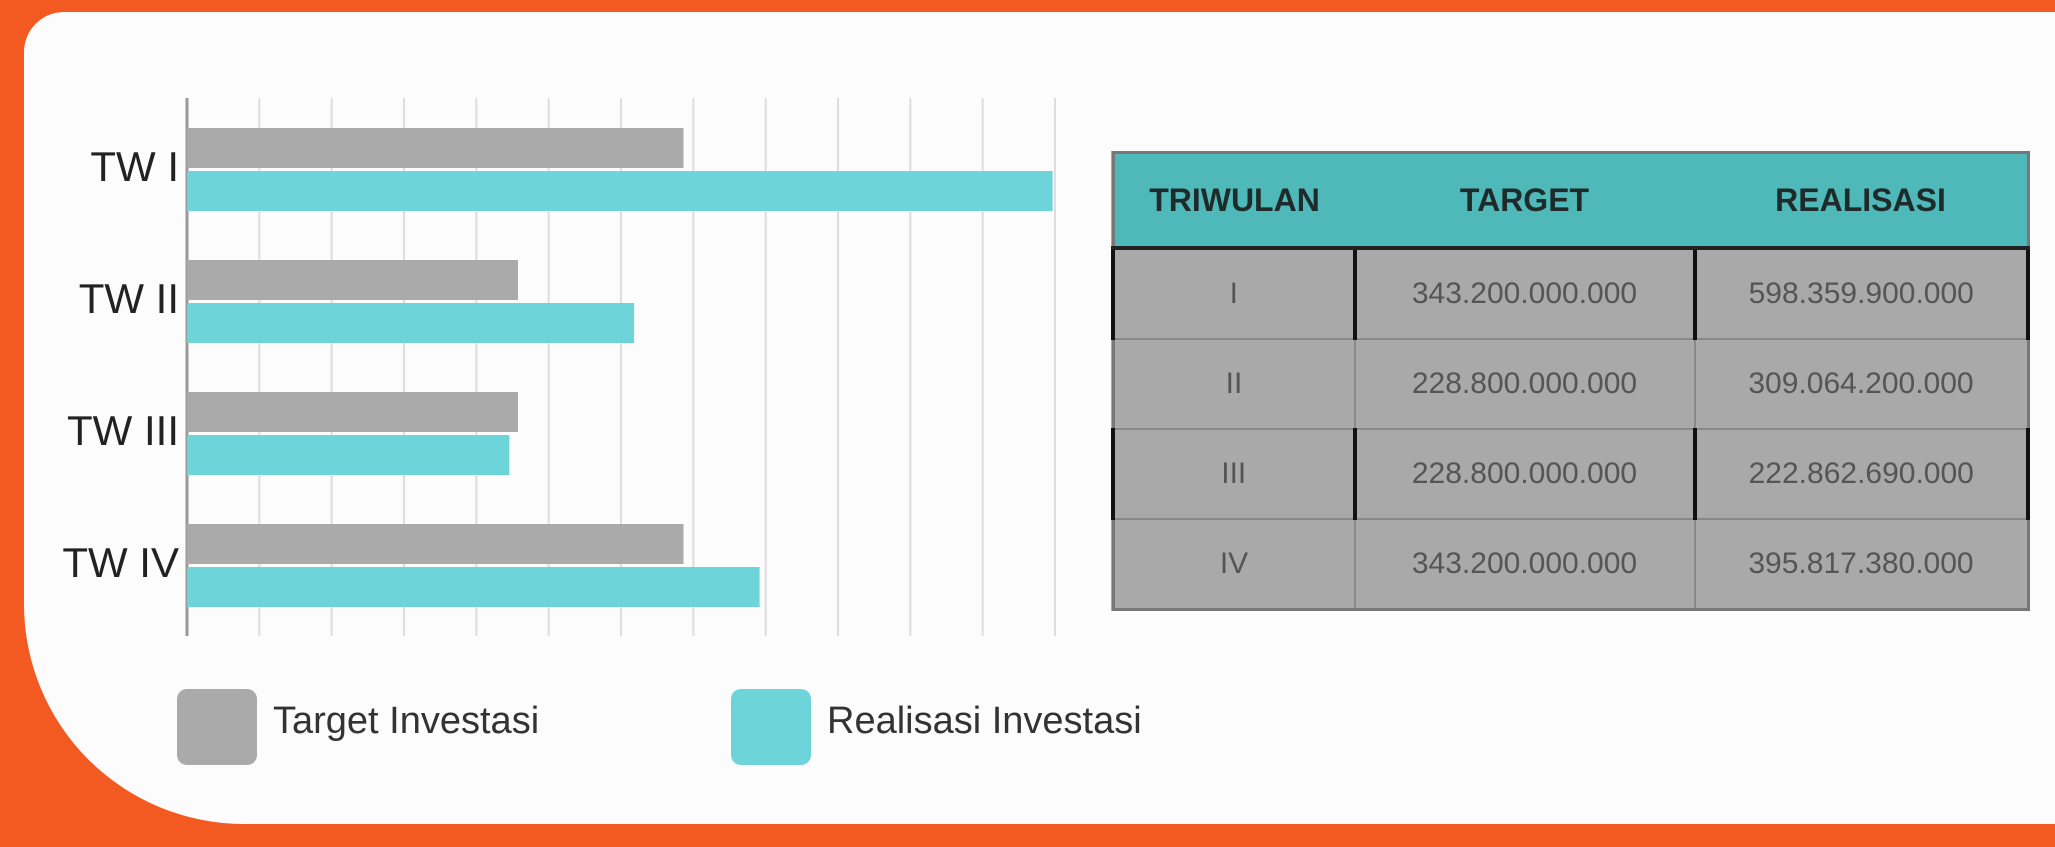 This screenshot has height=847, width=2055. What do you see at coordinates (1861, 293) in the screenshot?
I see `table-cell: 598.359.900.000` at bounding box center [1861, 293].